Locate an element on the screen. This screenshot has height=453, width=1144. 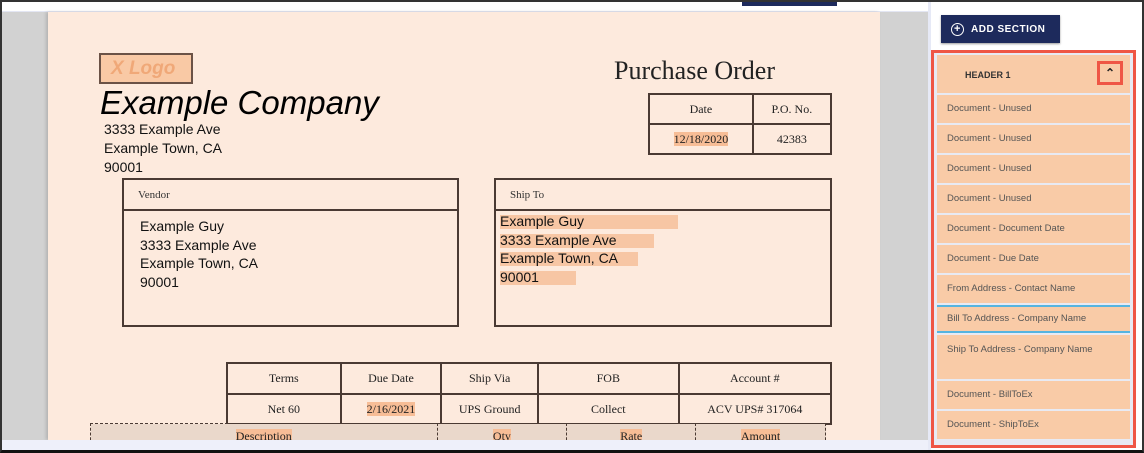
toolbar is located at coordinates (465, 7).